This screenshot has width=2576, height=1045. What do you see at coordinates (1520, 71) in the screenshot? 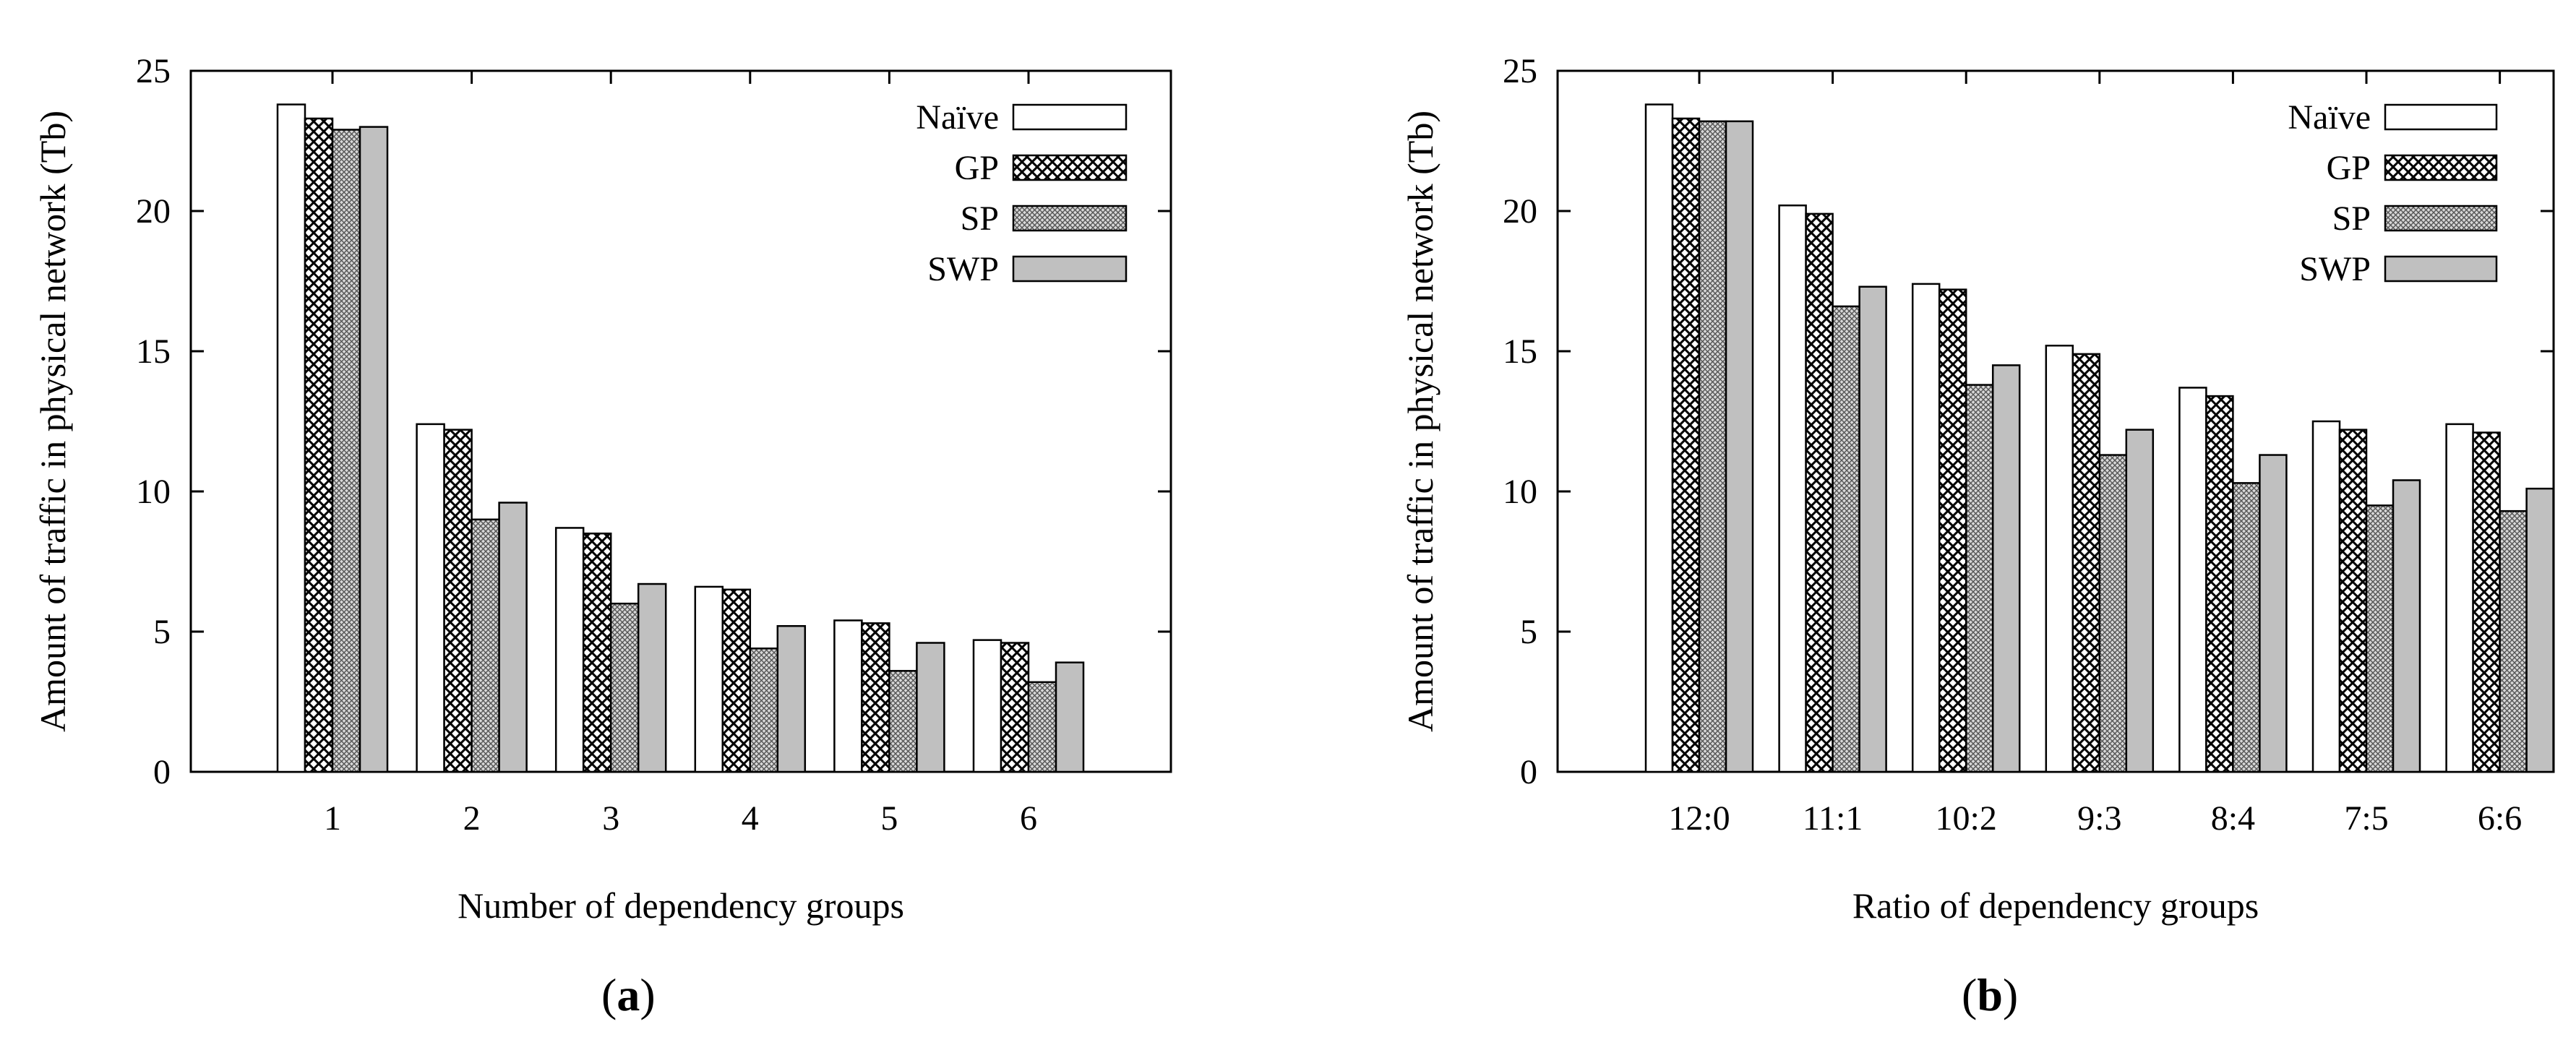
I see `y-tick-label: 25` at bounding box center [1520, 71].